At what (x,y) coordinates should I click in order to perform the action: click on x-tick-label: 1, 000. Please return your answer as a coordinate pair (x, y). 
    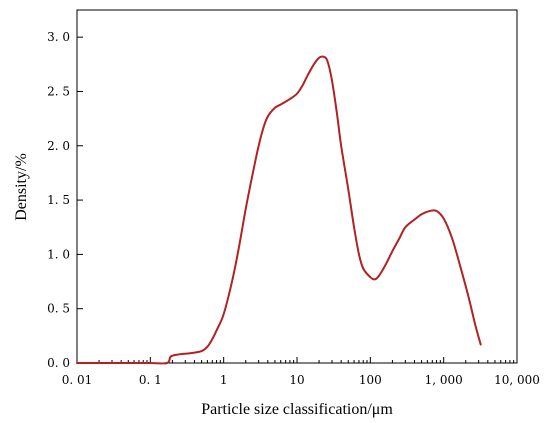
    Looking at the image, I should click on (444, 380).